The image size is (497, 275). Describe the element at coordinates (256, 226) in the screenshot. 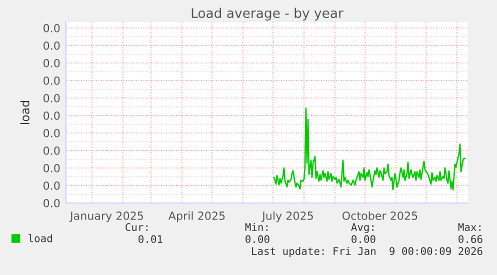

I see `text: Min:` at that location.